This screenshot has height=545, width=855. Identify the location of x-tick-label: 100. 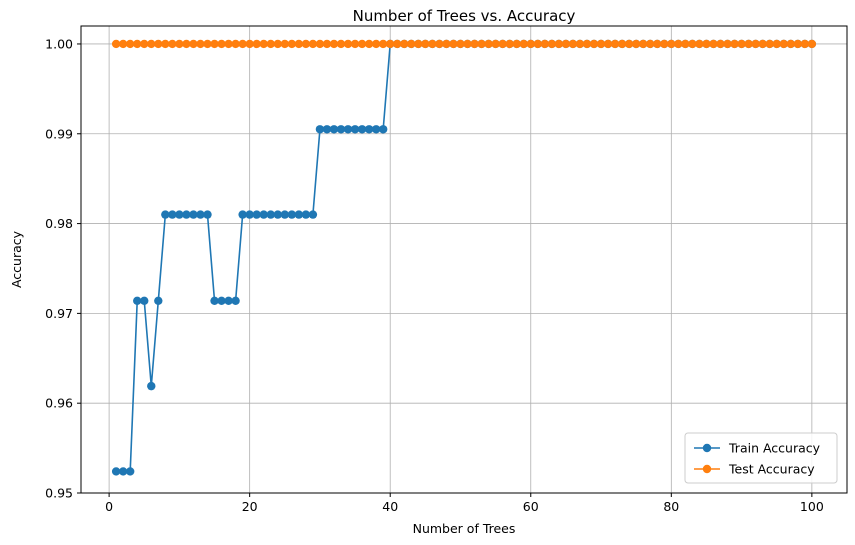
(812, 506).